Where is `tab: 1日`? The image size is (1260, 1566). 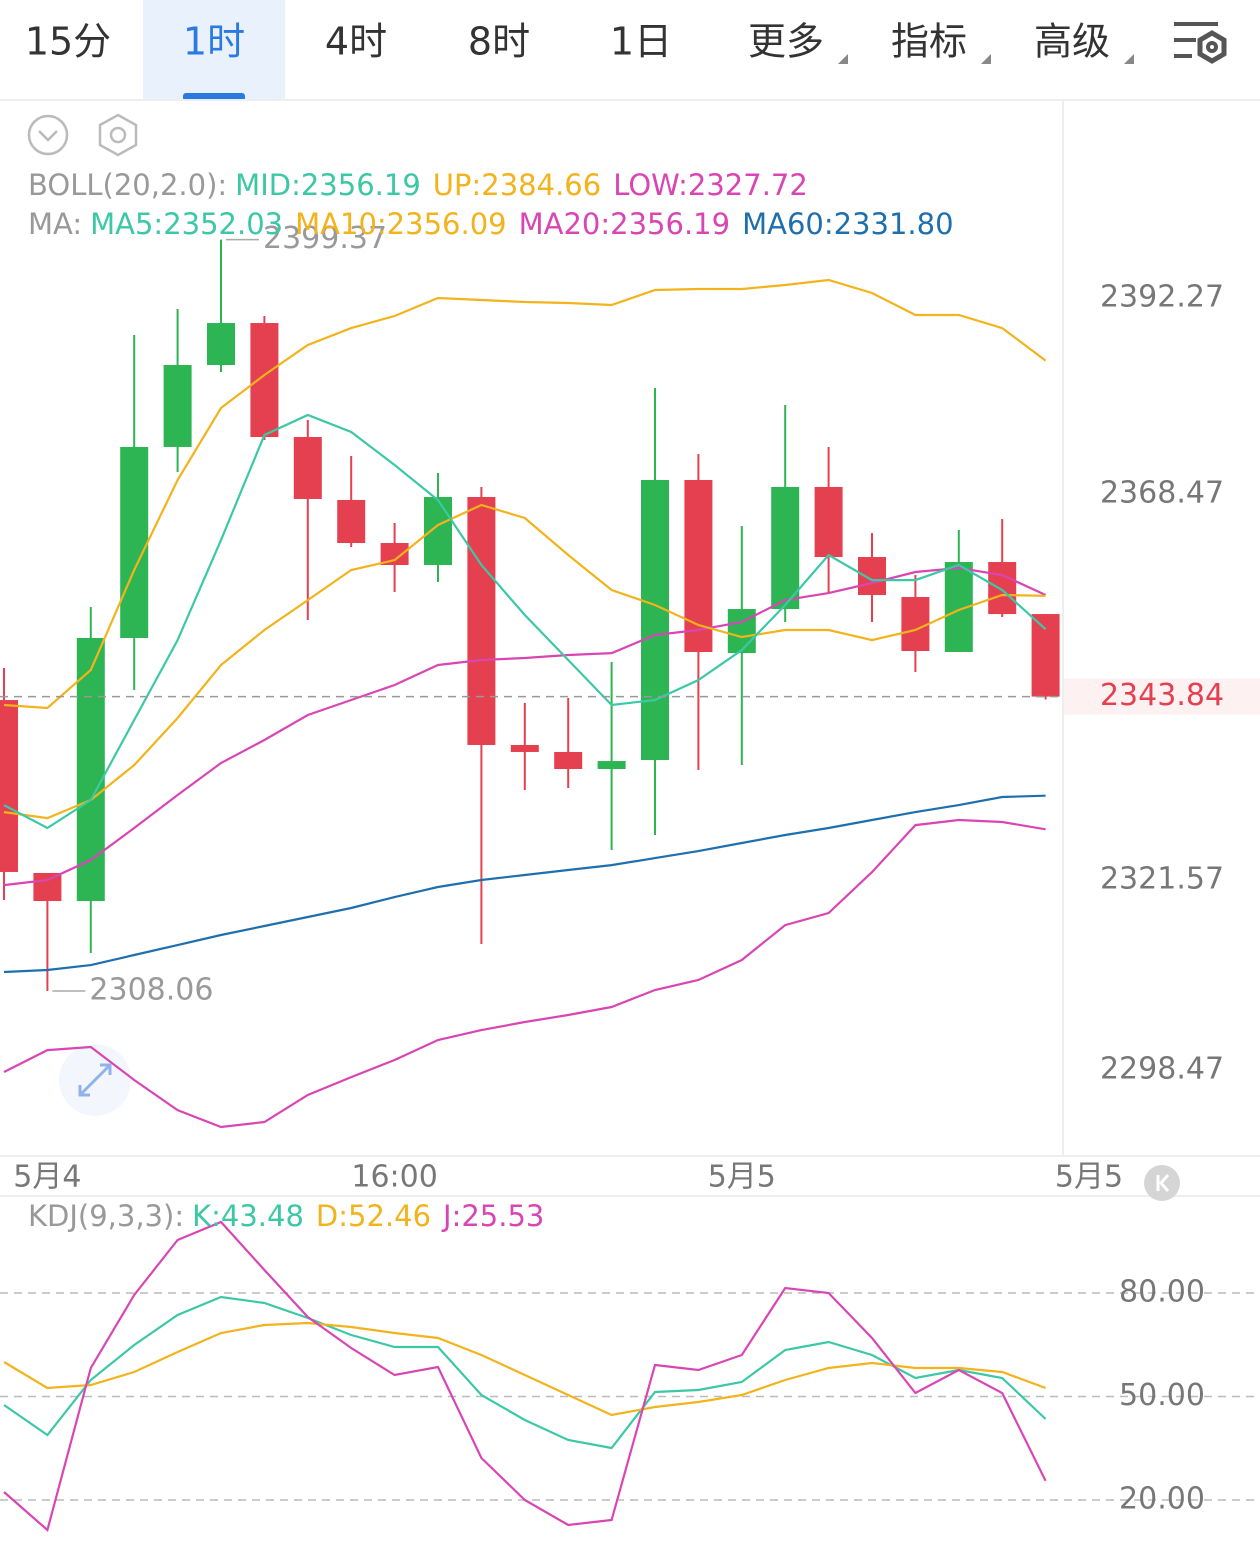
tab: 1日 is located at coordinates (641, 42).